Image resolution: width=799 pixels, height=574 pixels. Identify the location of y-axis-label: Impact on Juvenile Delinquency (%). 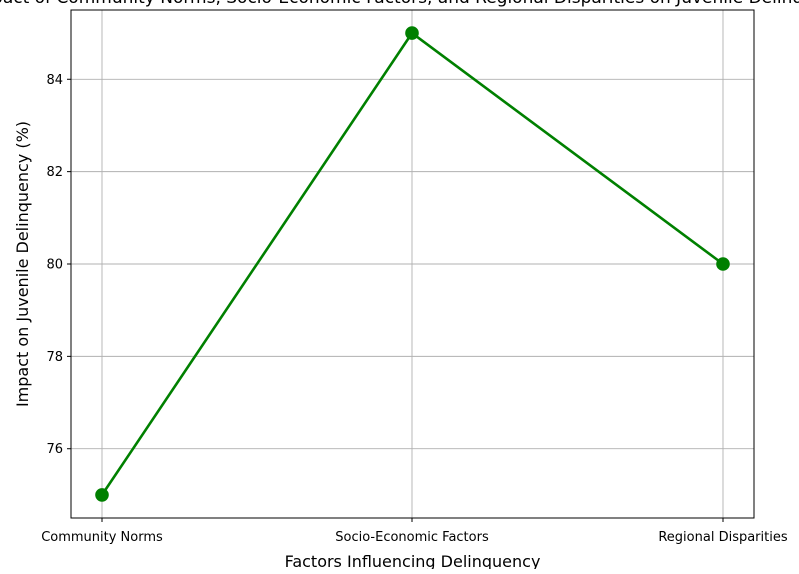
(22, 264).